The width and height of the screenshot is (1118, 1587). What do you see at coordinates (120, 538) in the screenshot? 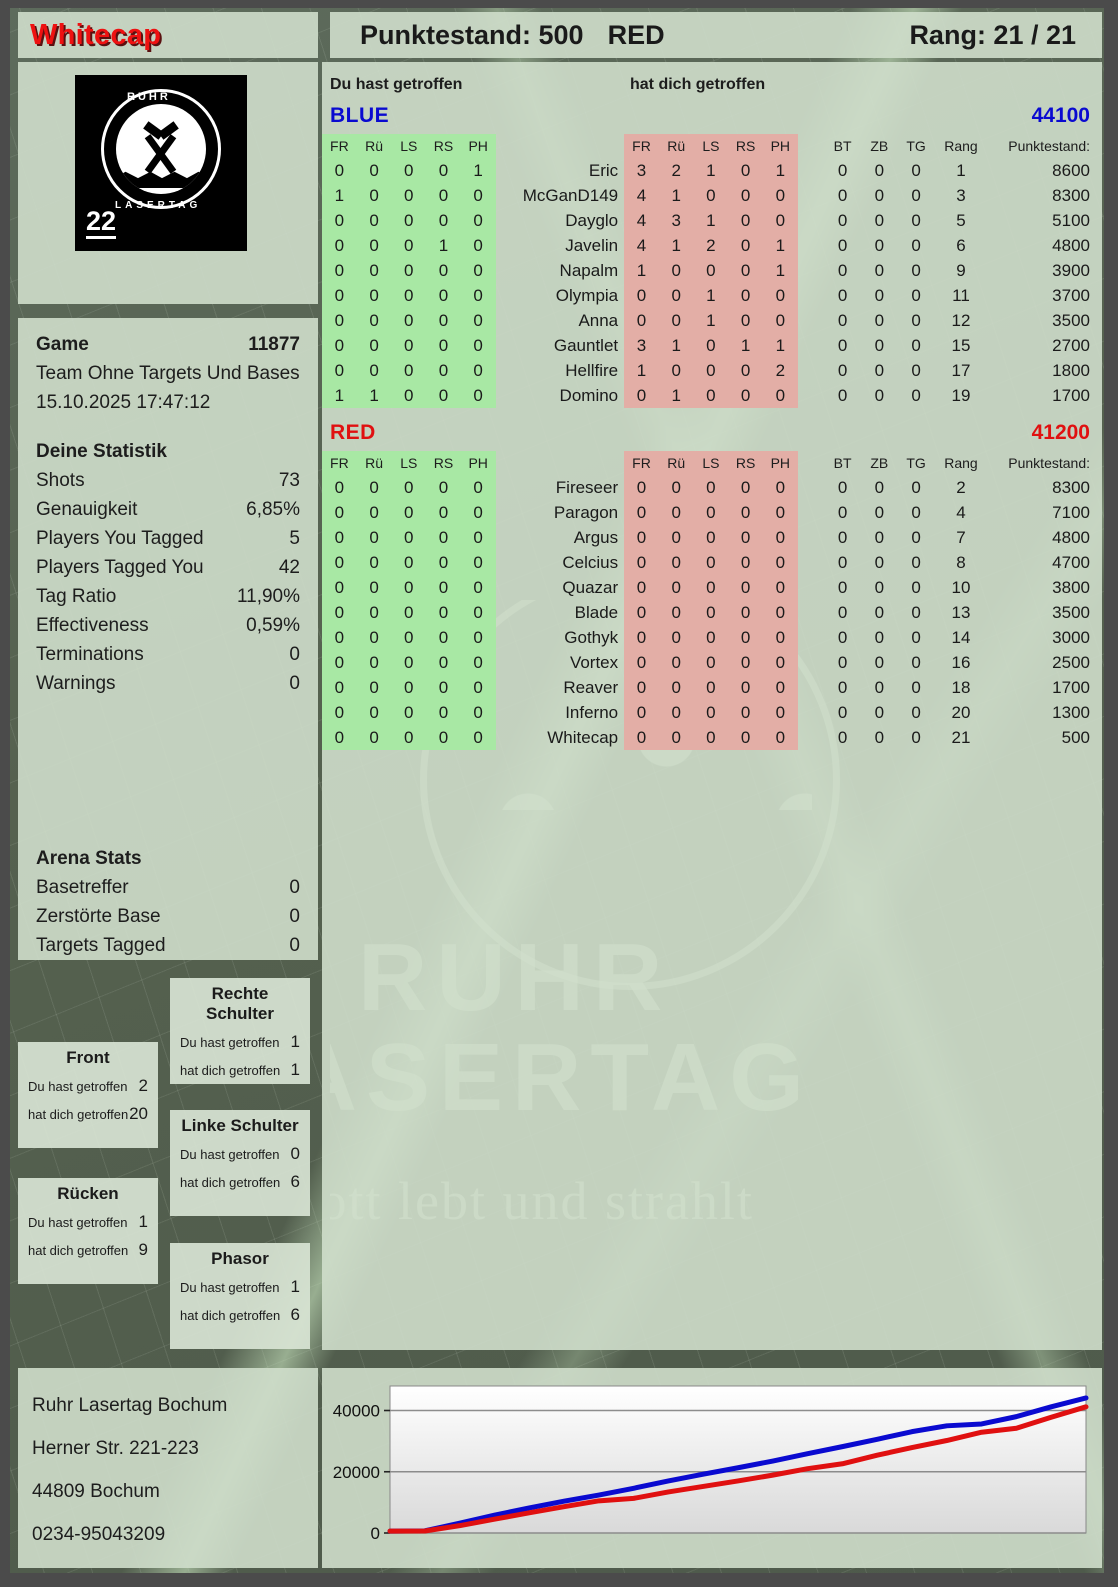
I see `personal-stat-label: Players You Tagged` at bounding box center [120, 538].